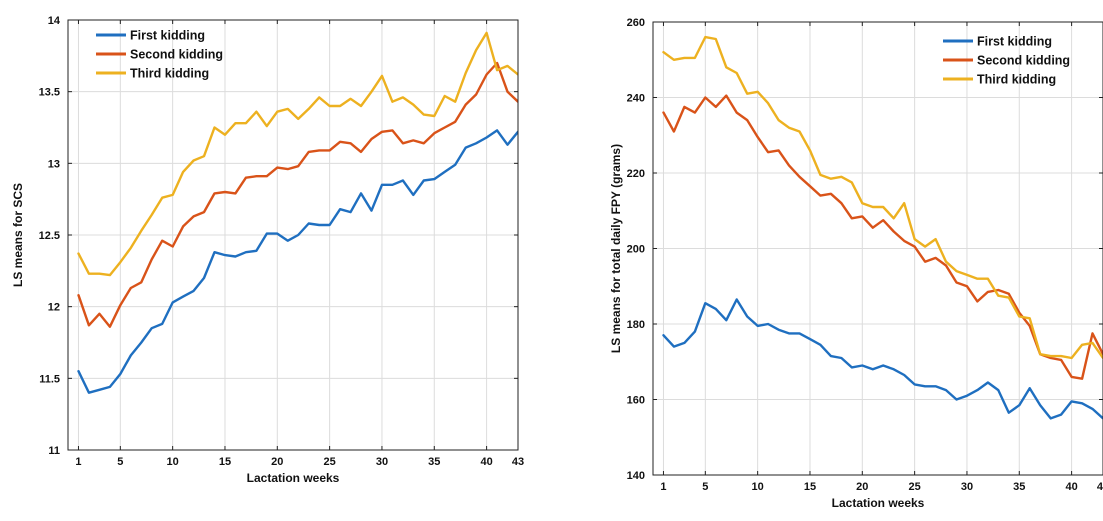 This screenshot has height=521, width=1103. I want to click on y-axis-label: LS means for total daily FPY (grams), so click(616, 248).